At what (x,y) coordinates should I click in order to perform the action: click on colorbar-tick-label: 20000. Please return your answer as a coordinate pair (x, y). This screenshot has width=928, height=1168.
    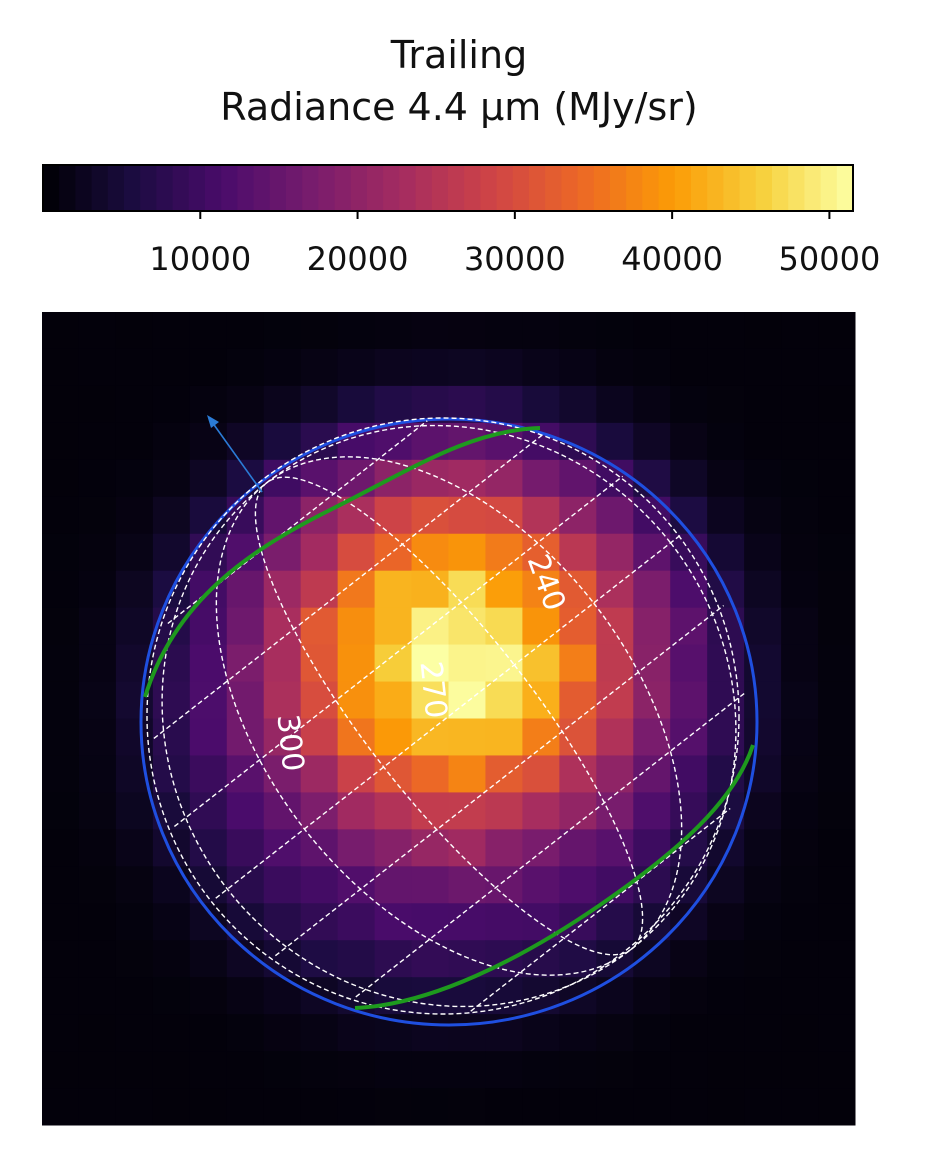
    Looking at the image, I should click on (358, 259).